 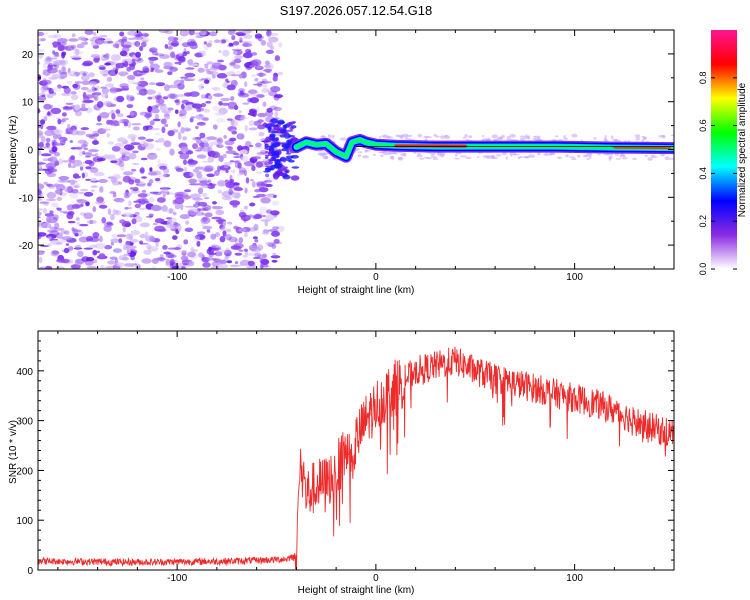 What do you see at coordinates (717, 173) in the screenshot?
I see `colorbar-ticks: 0.0 0.2 0.4 0.6 0.8` at bounding box center [717, 173].